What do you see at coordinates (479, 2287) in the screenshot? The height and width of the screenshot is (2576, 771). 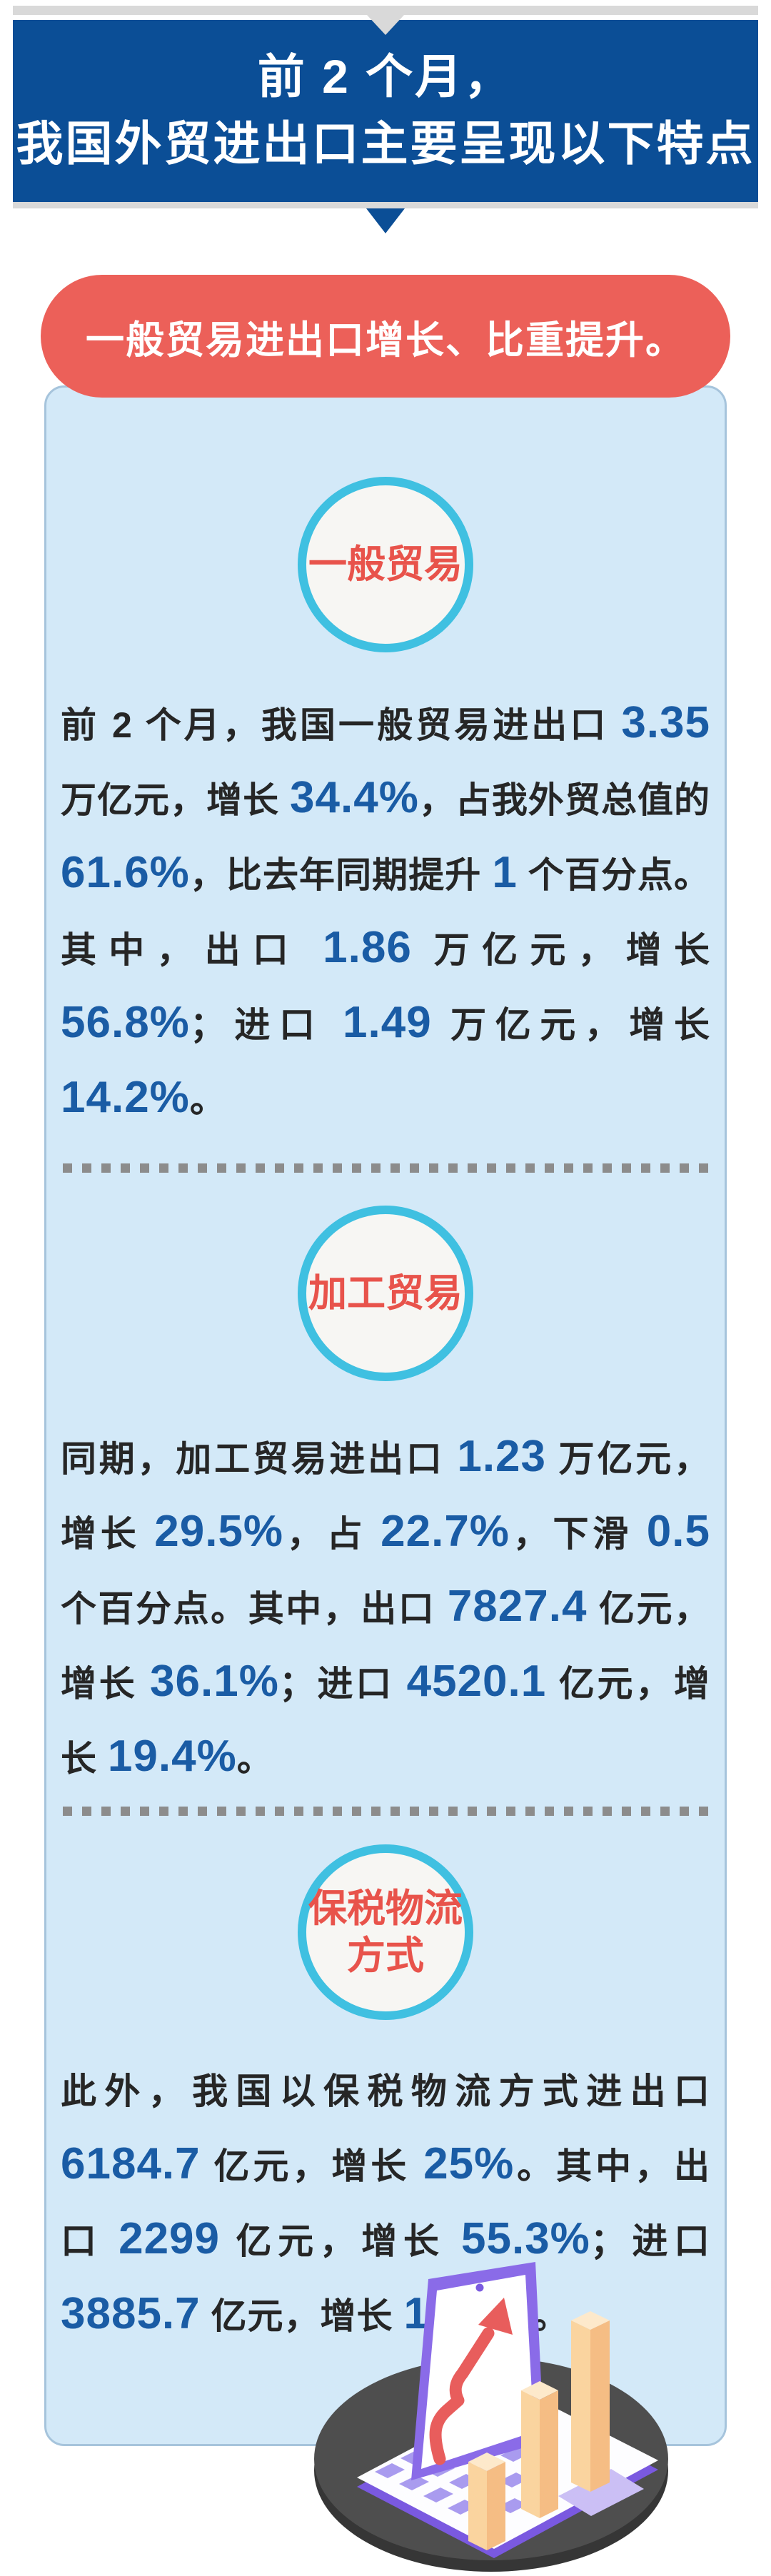 I see `camera-dot-icon` at bounding box center [479, 2287].